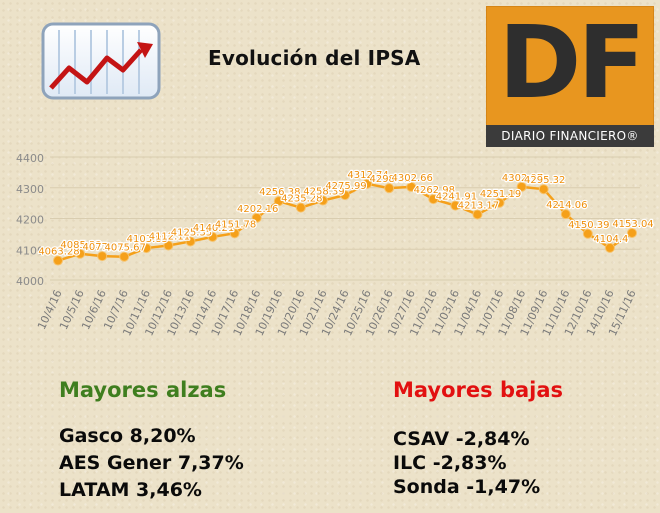 This screenshot has height=513, width=660. Describe the element at coordinates (566, 205) in the screenshot. I see `data-label: 4214.06` at that location.